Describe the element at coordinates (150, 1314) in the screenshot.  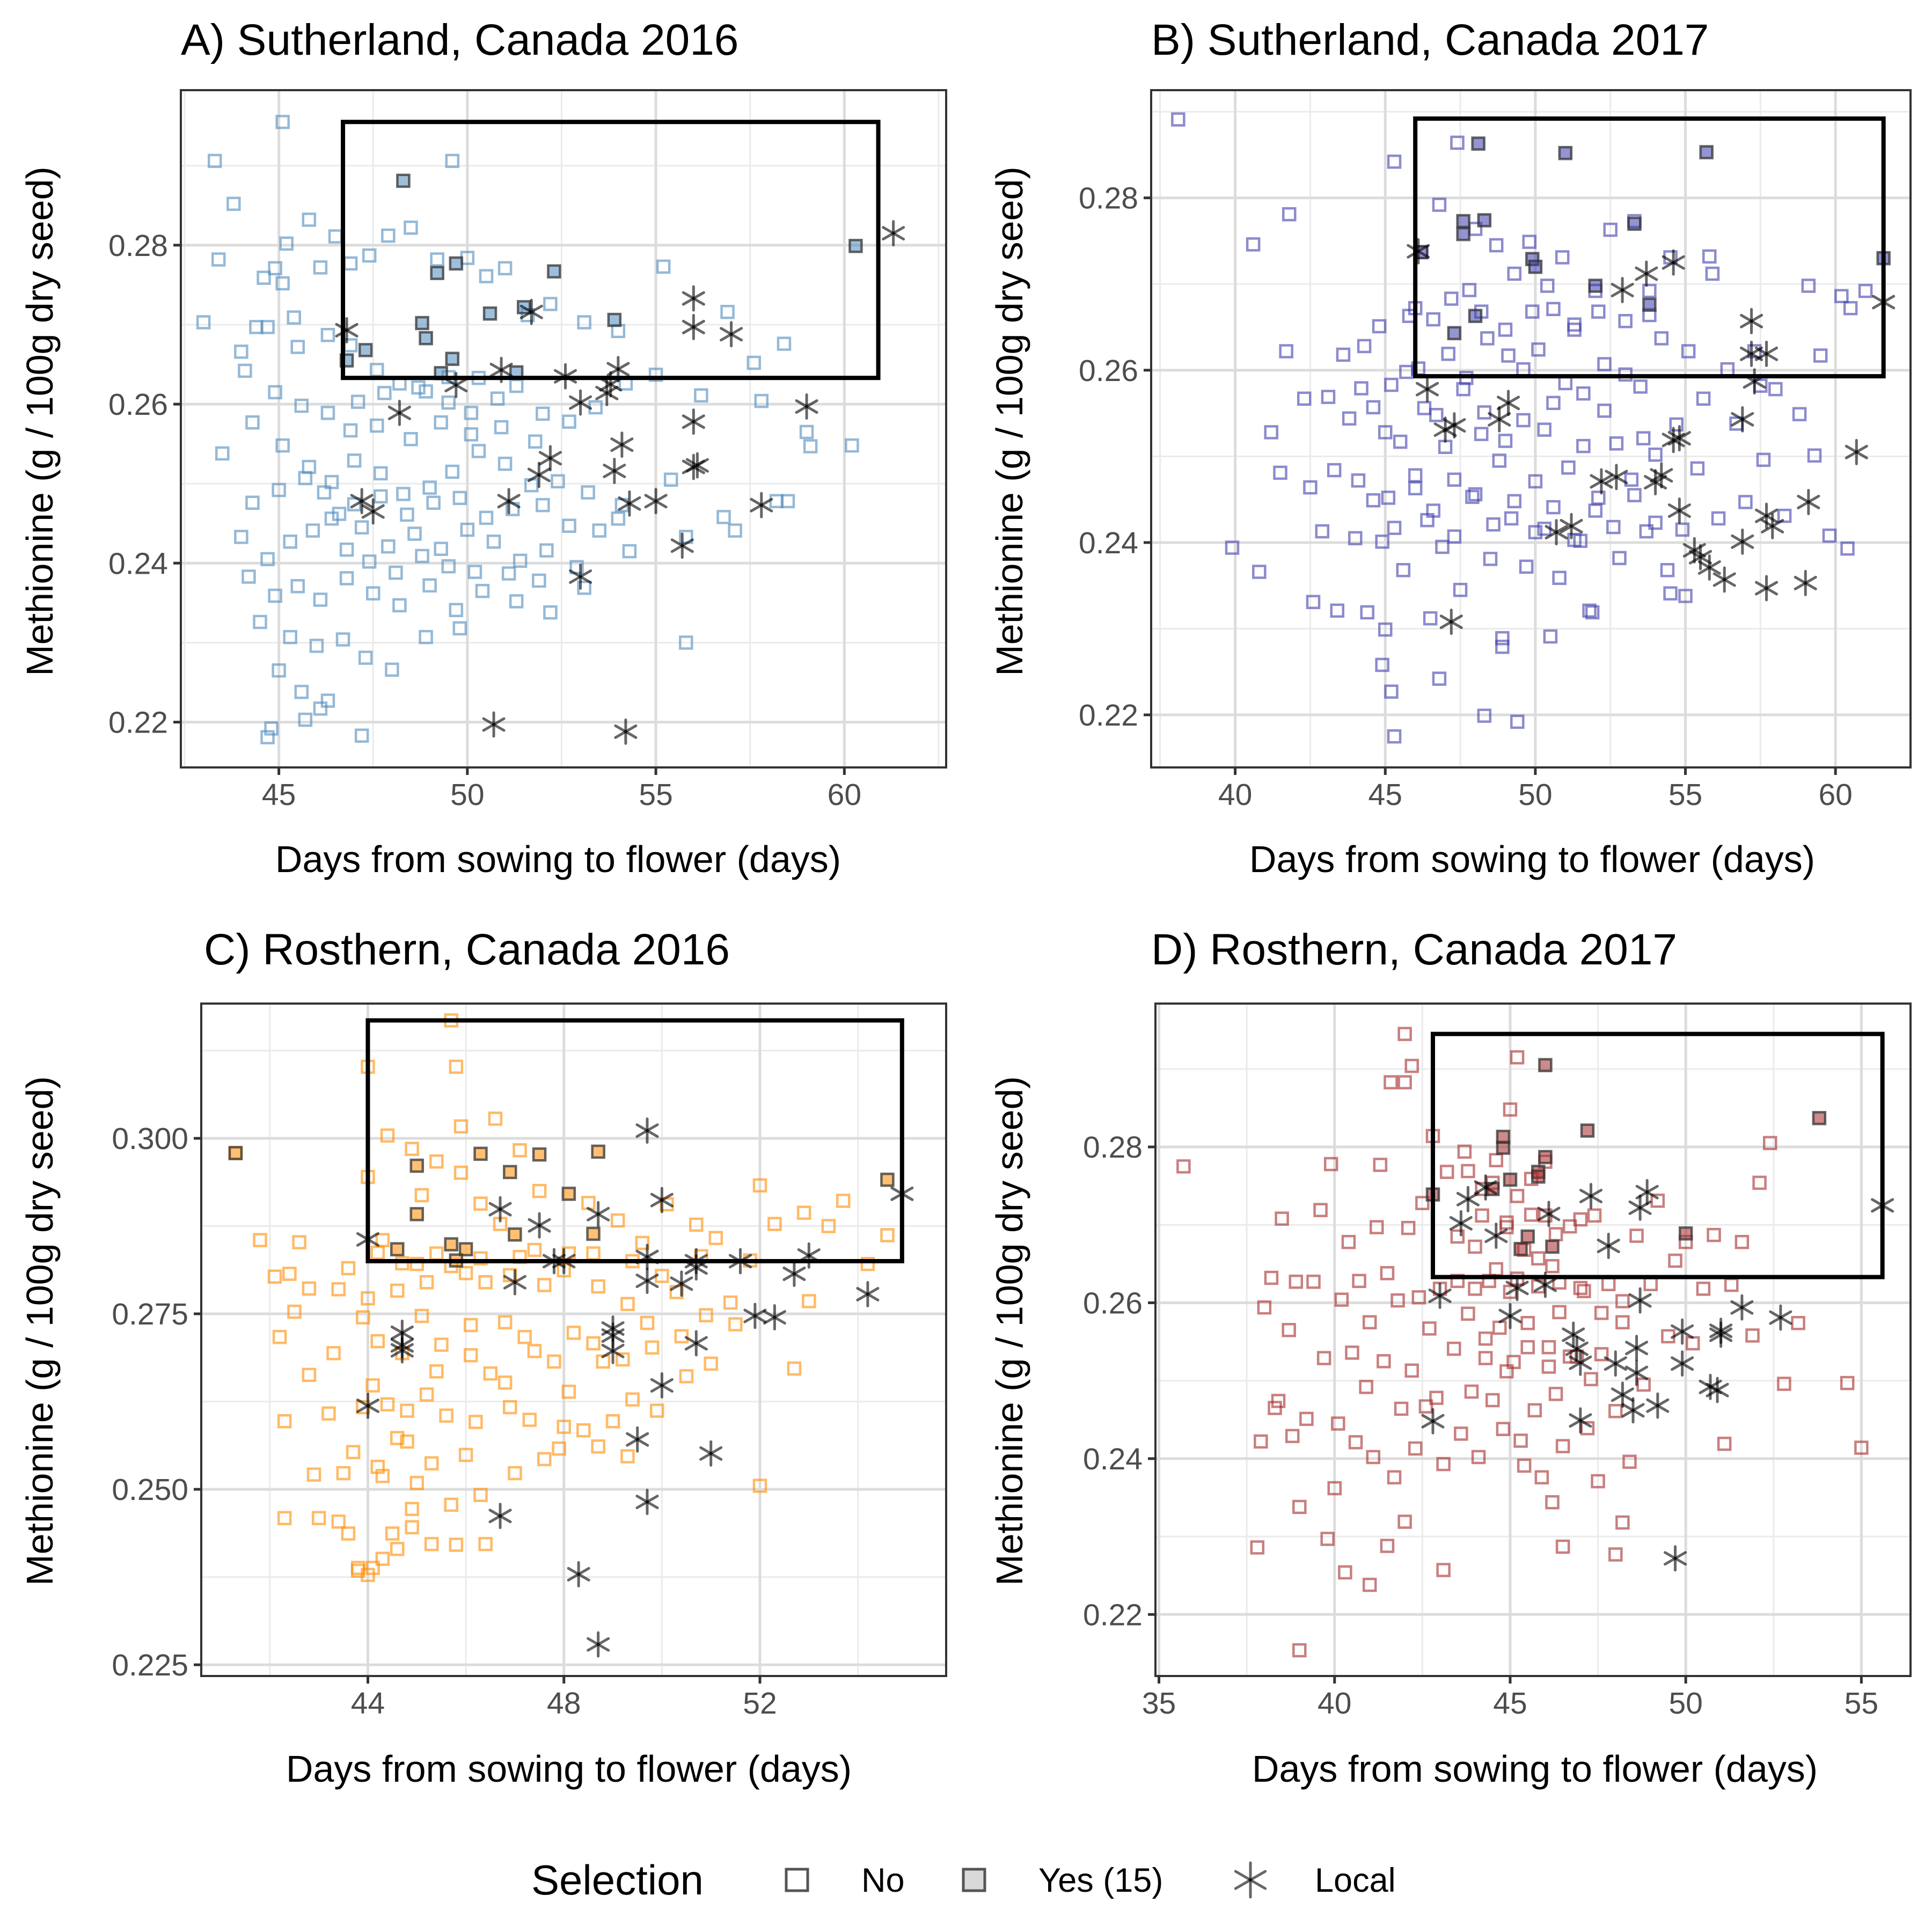
I see `y-tick-label: 0.275` at that location.